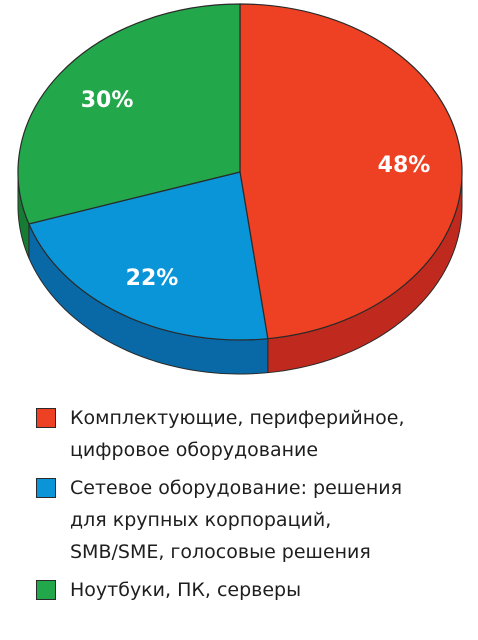  Describe the element at coordinates (152, 278) in the screenshot. I see `pie-label-network: 22%` at that location.